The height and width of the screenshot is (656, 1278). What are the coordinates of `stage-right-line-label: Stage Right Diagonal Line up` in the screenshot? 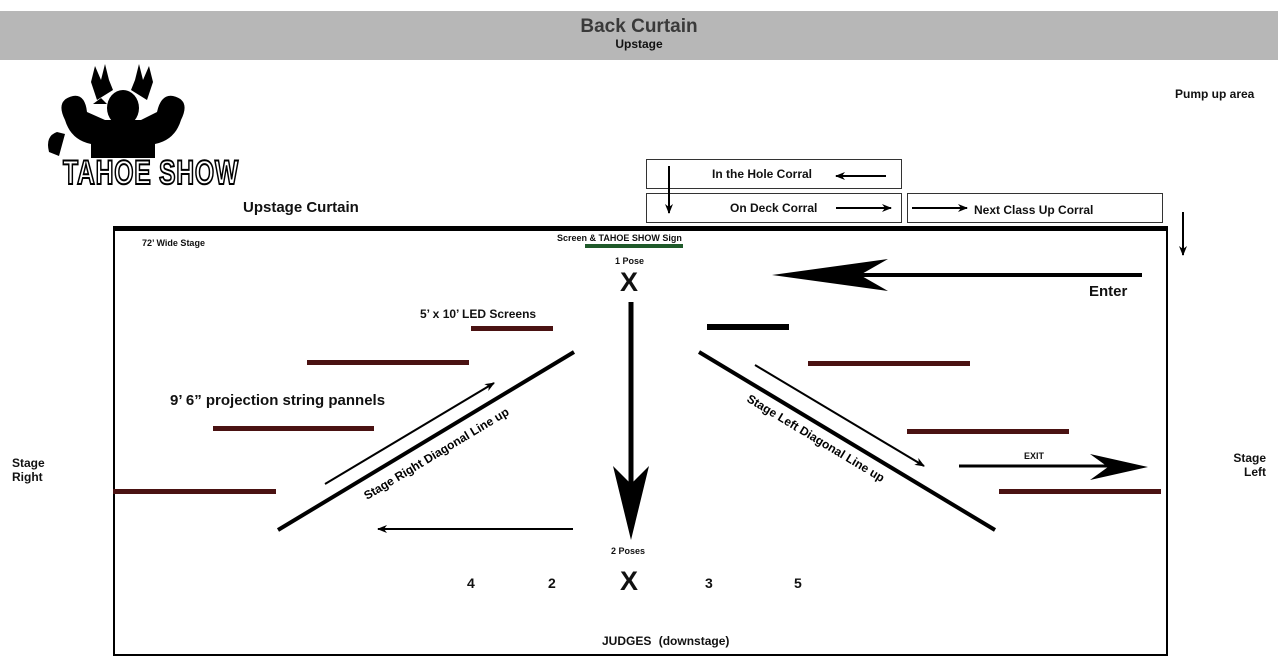 It's located at (436, 454).